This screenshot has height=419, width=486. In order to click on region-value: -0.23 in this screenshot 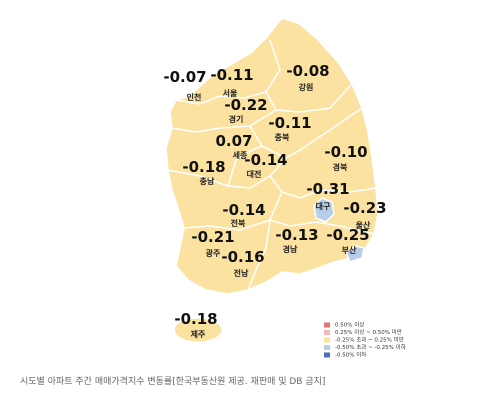, I will do `click(364, 208)`.